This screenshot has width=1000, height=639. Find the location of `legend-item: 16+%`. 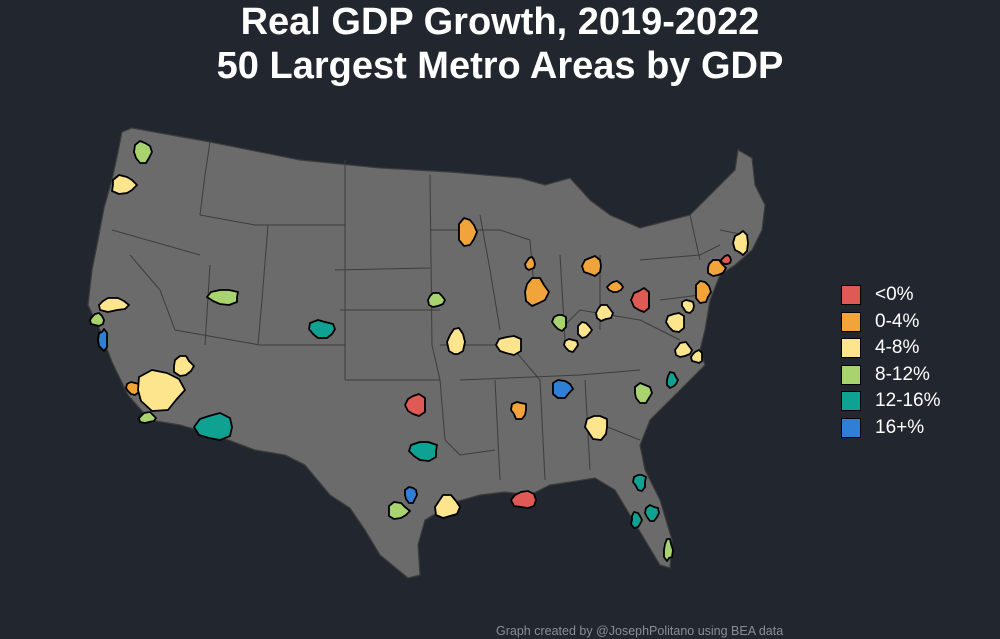

legend-item: 16+% is located at coordinates (891, 428).